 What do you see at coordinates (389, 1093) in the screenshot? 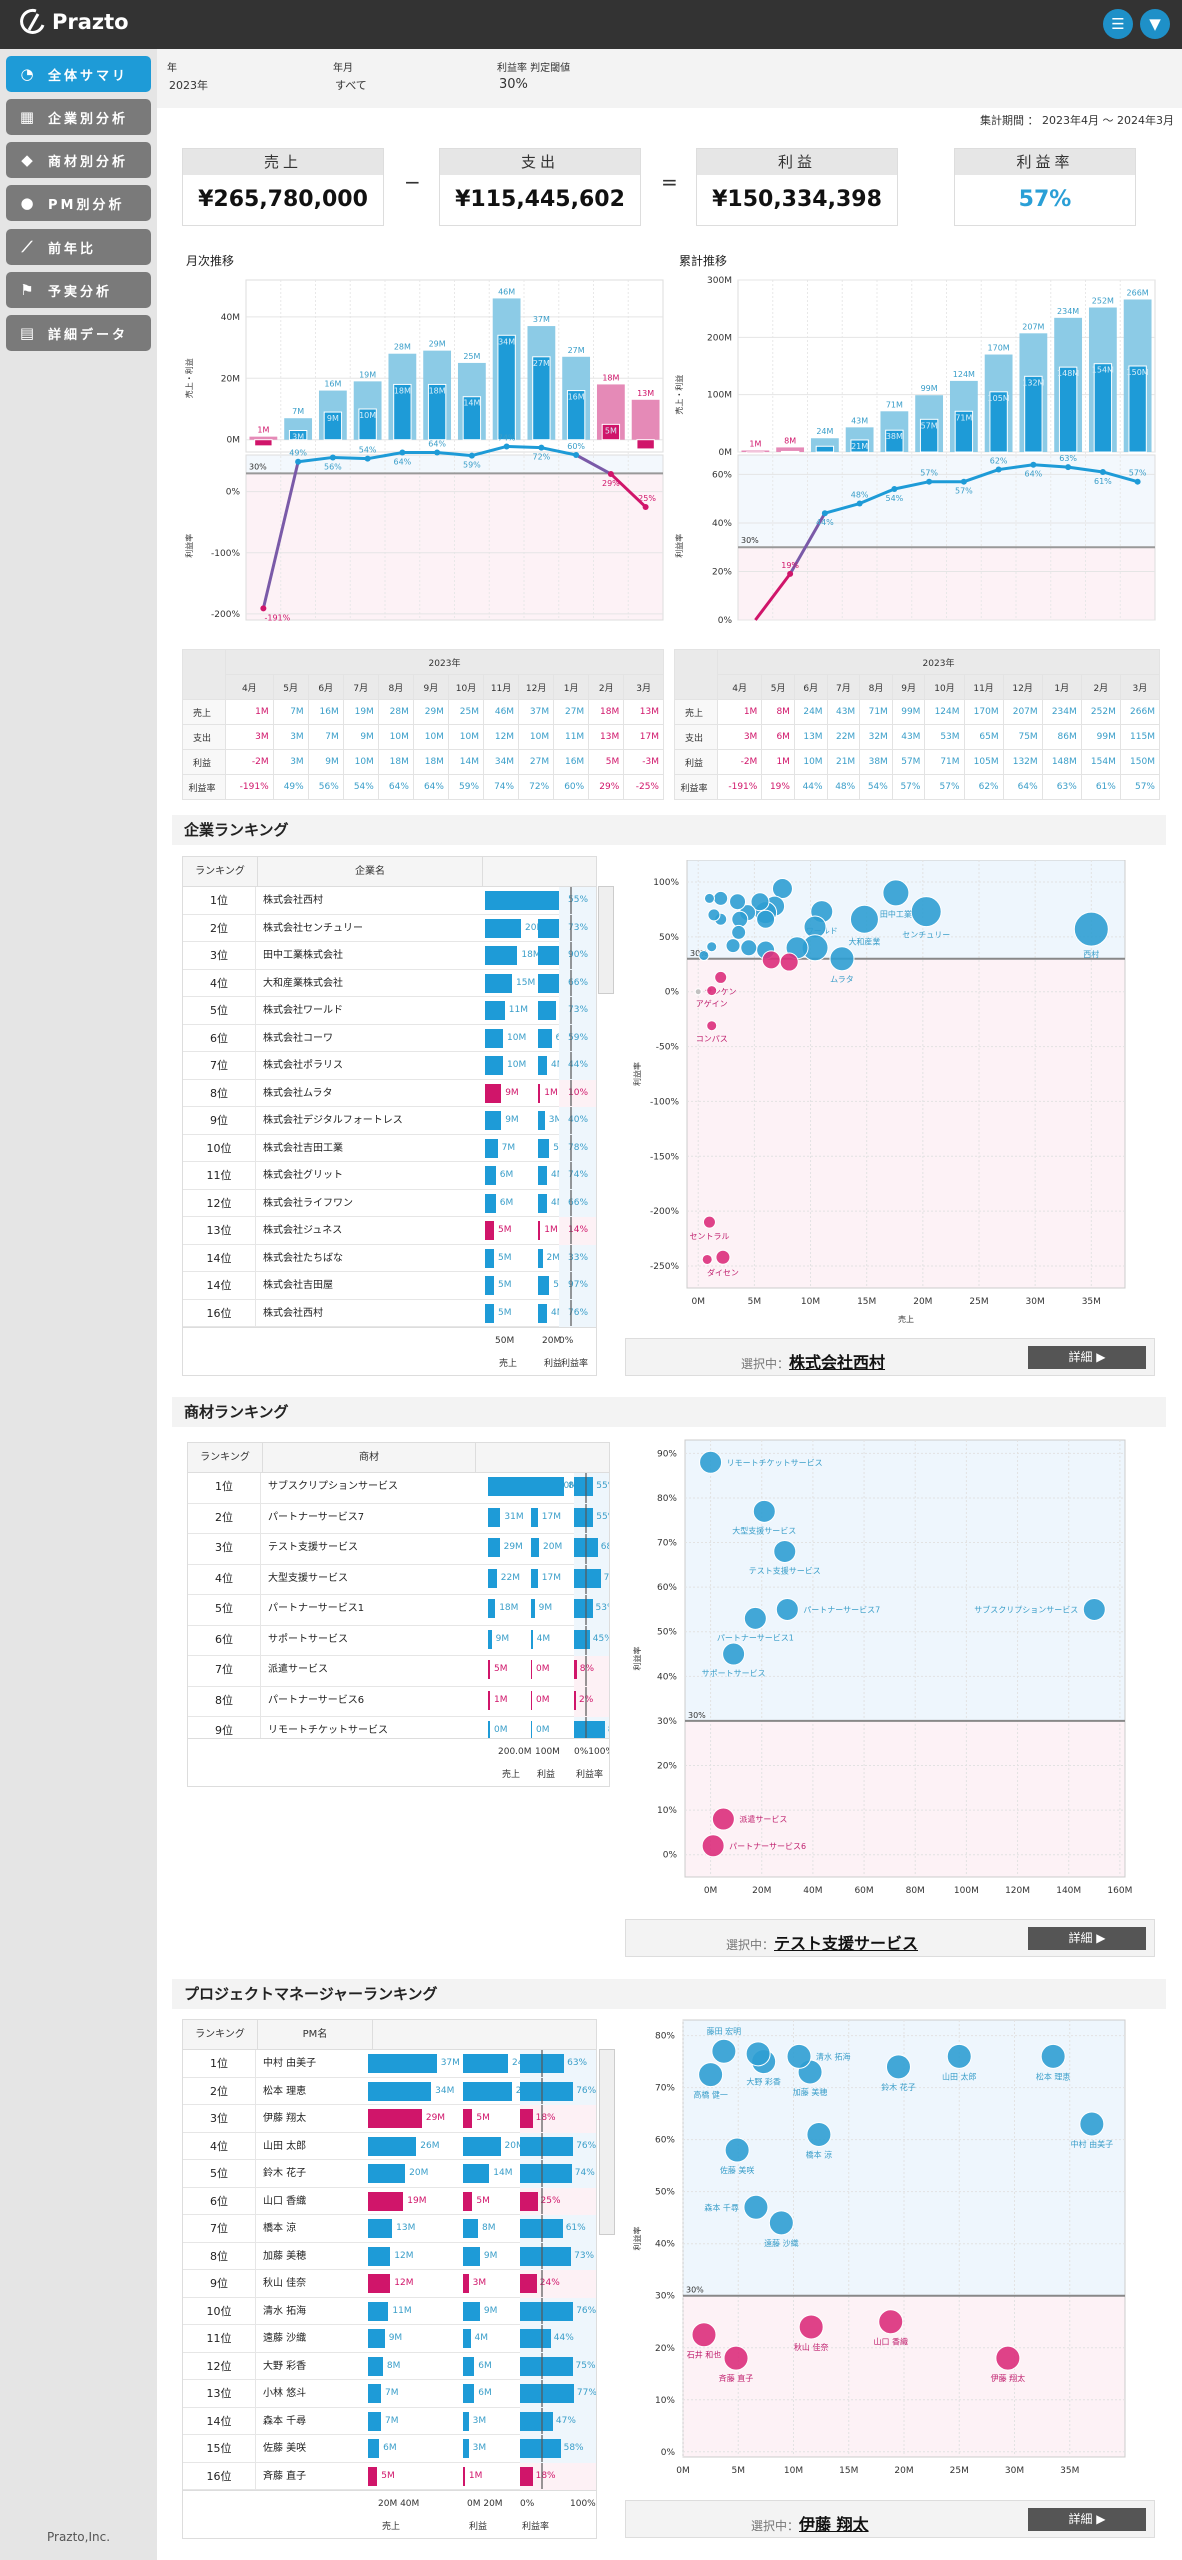
I see `ranking-row: 8位 株式会社ムラタ 9M 1M 10%` at bounding box center [389, 1093].